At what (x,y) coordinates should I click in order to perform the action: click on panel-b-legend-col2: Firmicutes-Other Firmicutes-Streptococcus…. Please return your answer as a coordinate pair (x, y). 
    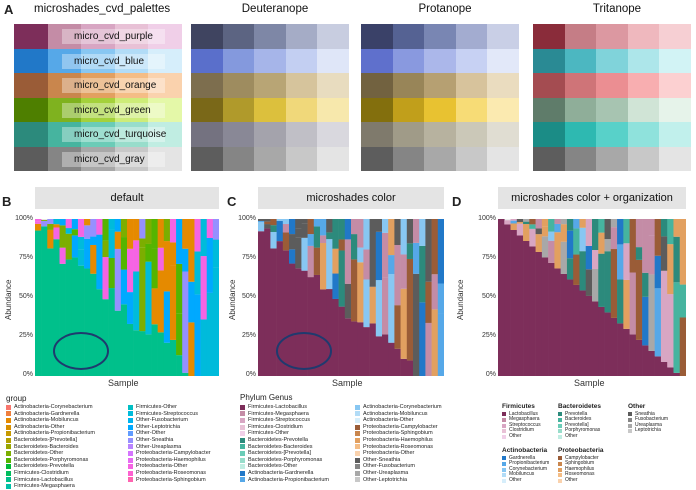
    Looking at the image, I should click on (169, 443).